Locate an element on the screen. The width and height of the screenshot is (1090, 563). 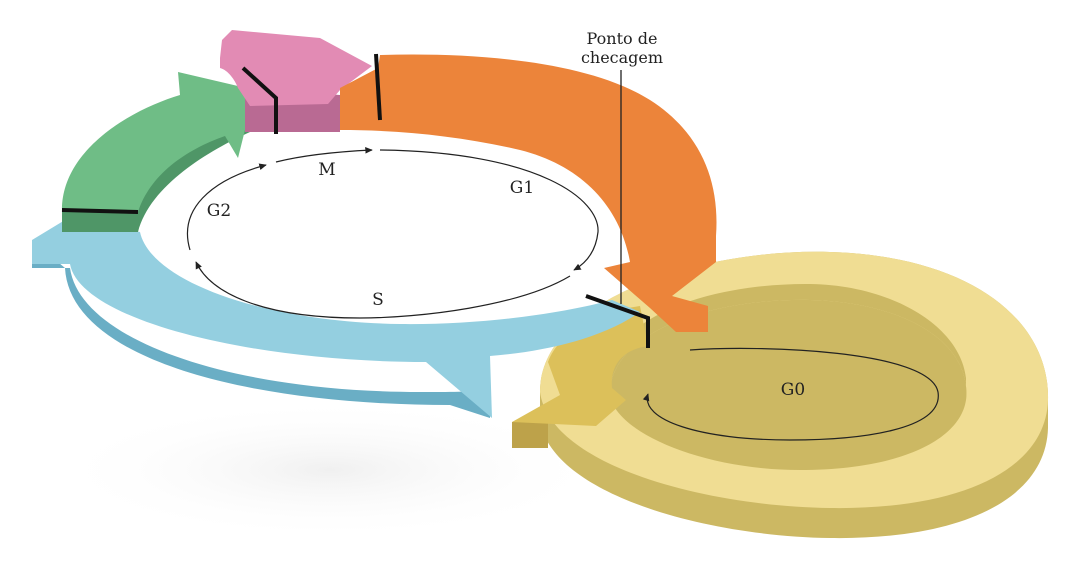
inner-arrow-g2-m is located at coordinates (226, 207).